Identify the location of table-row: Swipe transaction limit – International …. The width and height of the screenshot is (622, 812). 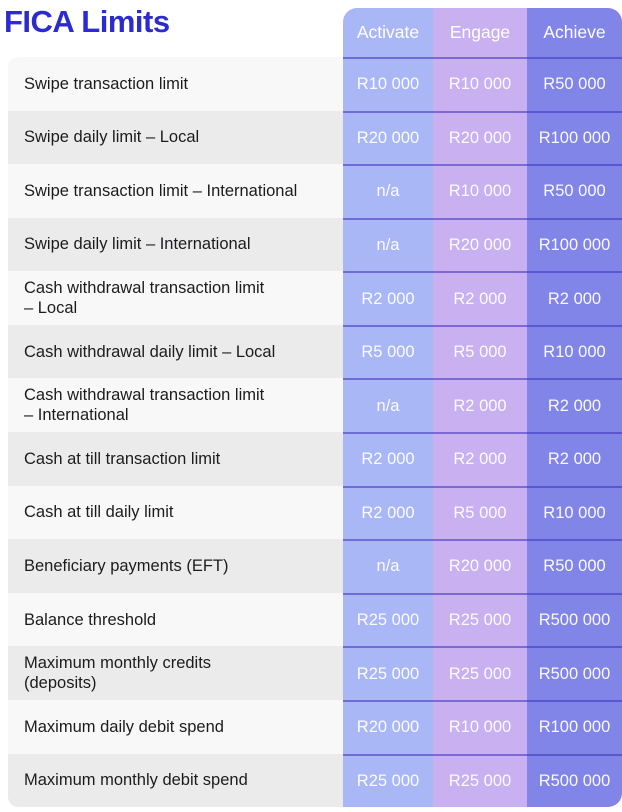
(311, 191).